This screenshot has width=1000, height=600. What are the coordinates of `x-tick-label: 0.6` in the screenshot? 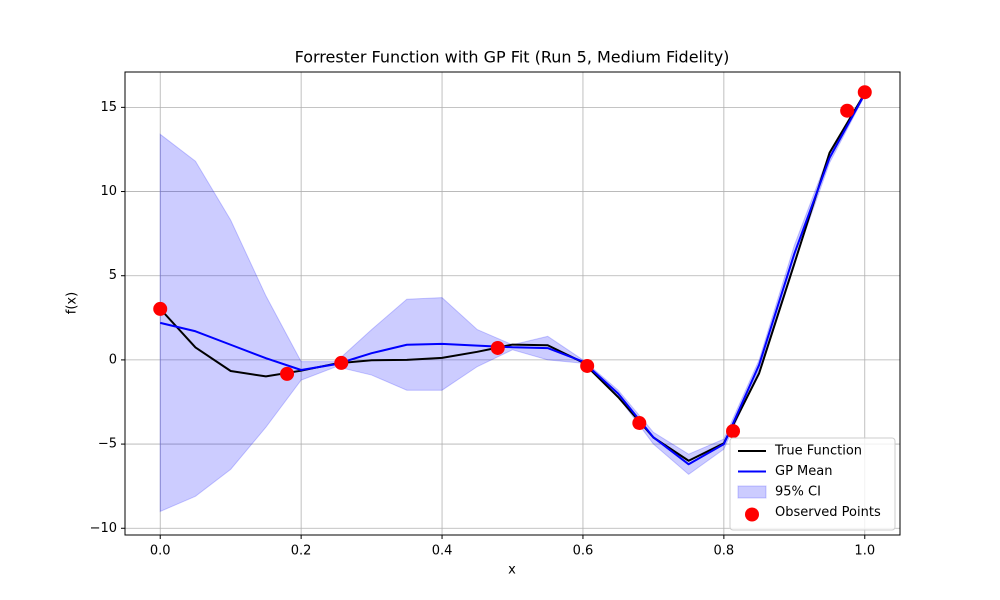 It's located at (583, 551).